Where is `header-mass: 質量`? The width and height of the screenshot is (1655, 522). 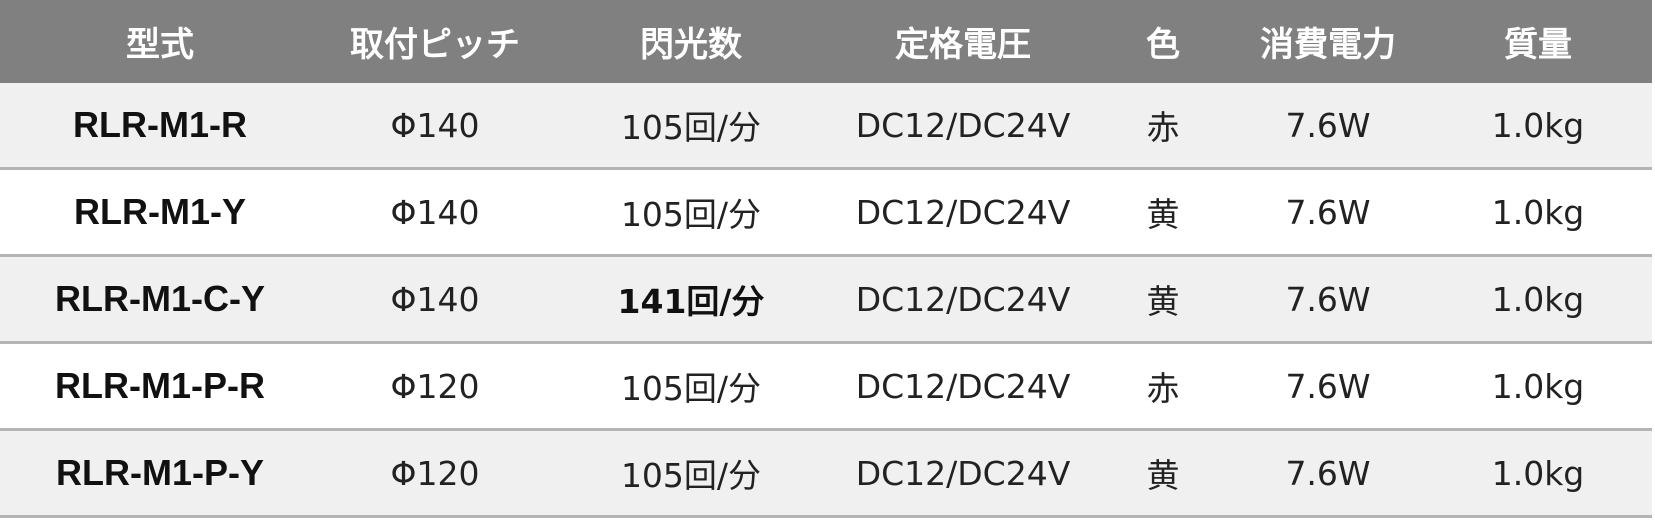
header-mass: 質量 is located at coordinates (1538, 41).